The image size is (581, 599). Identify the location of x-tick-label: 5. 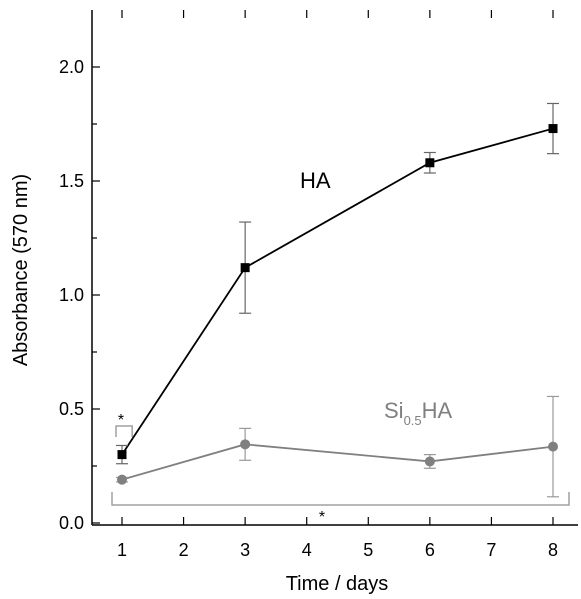
(368, 550).